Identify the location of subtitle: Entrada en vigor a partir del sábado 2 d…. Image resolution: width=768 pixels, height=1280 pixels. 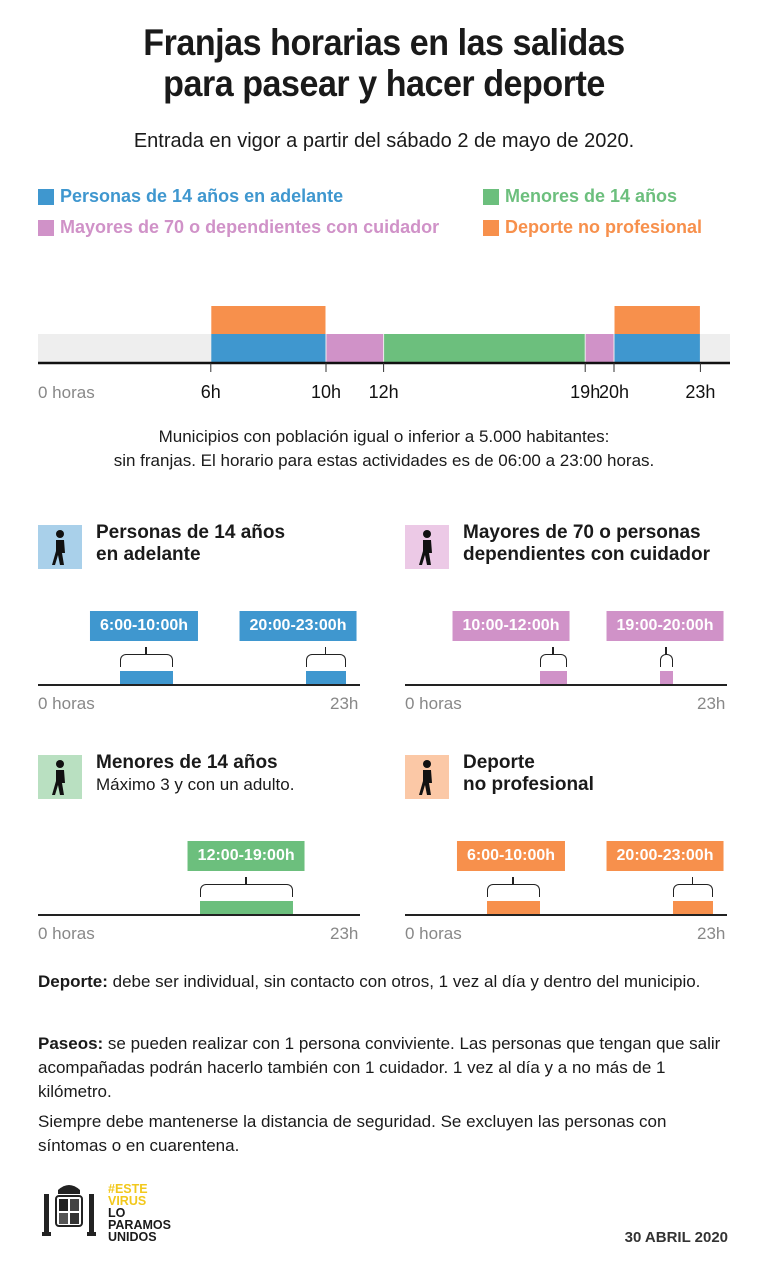
(384, 141).